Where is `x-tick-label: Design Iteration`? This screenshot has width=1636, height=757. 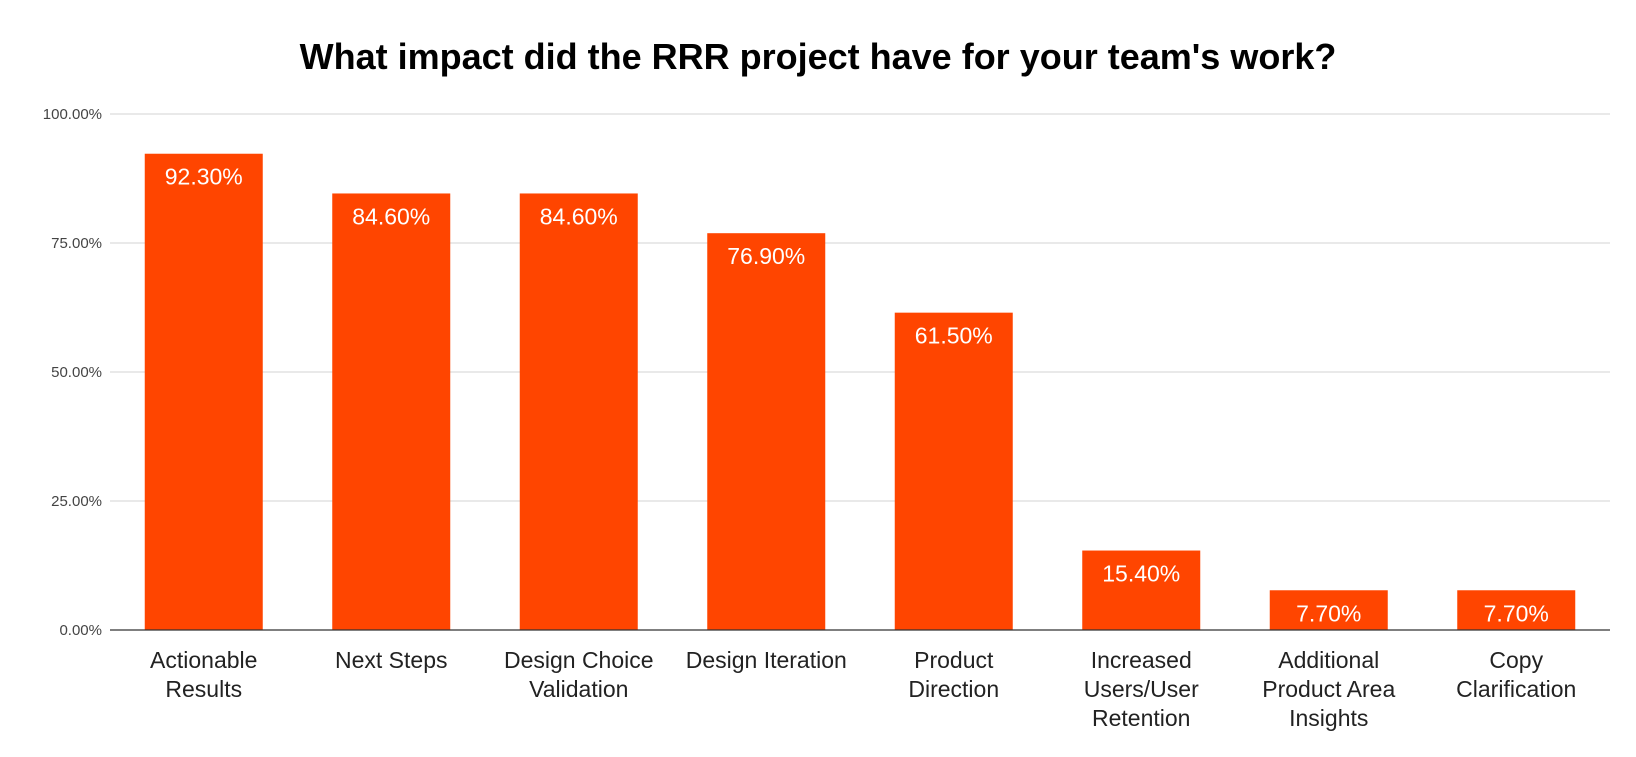 x-tick-label: Design Iteration is located at coordinates (766, 660).